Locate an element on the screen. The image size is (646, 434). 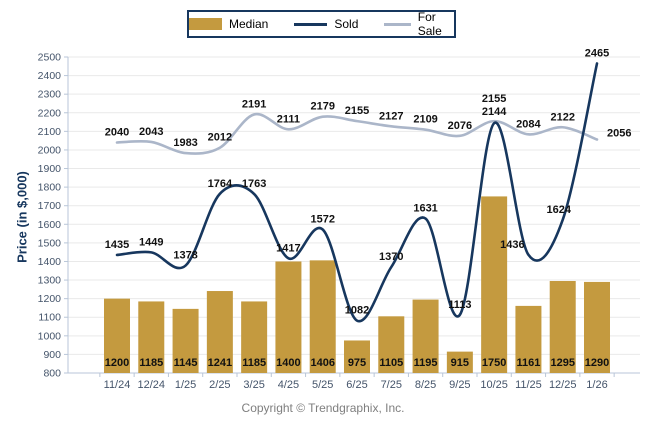
x-tick-label: 12/24 is located at coordinates (152, 385).